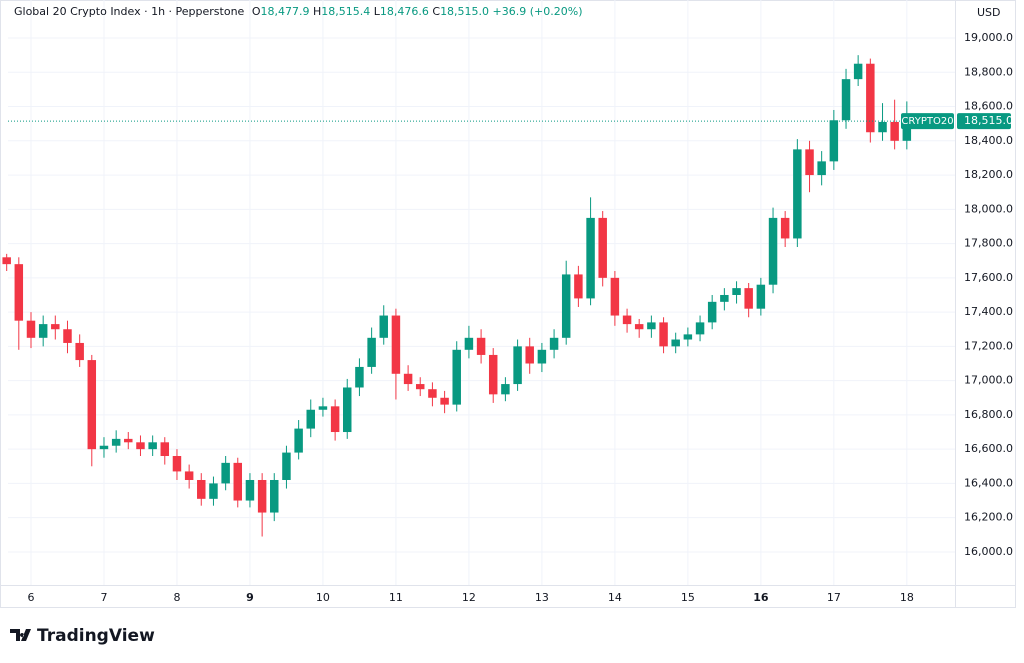 This screenshot has height=663, width=1024. Describe the element at coordinates (404, 11) in the screenshot. I see `ohlc-value: 18,476.6` at that location.